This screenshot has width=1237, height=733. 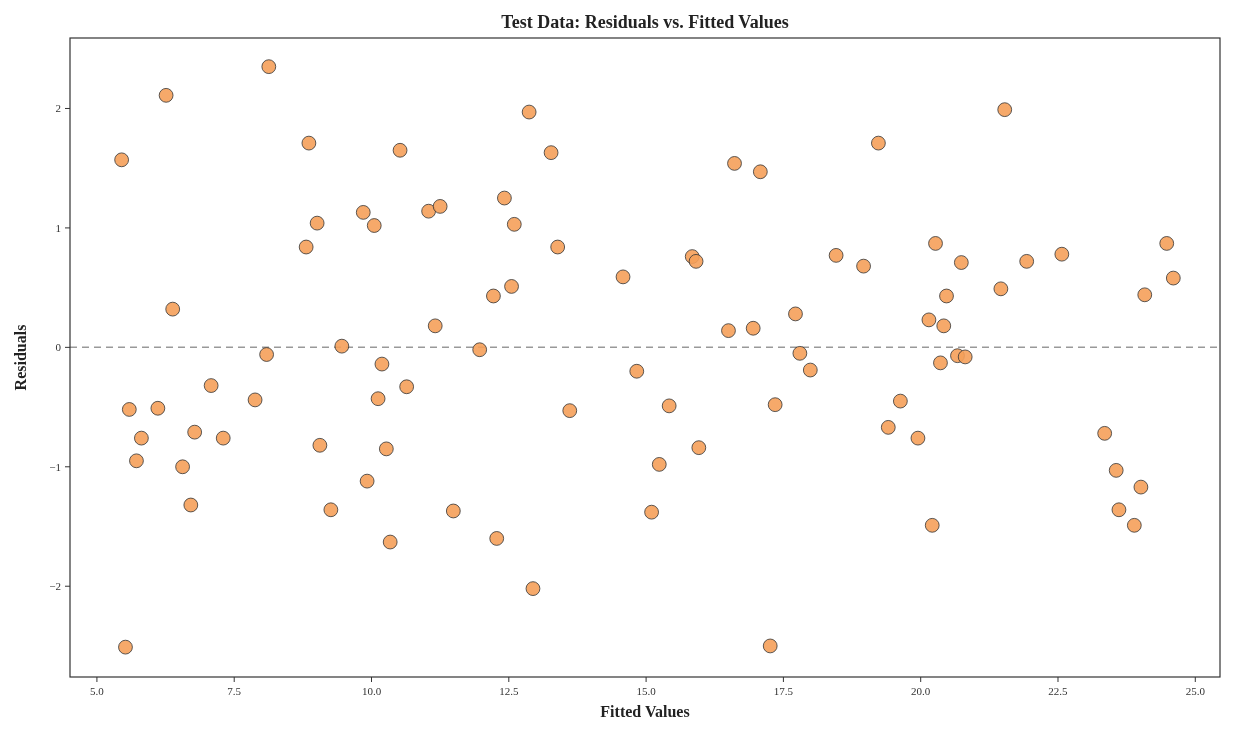 I want to click on x-tick-label: 7.5, so click(x=234, y=691).